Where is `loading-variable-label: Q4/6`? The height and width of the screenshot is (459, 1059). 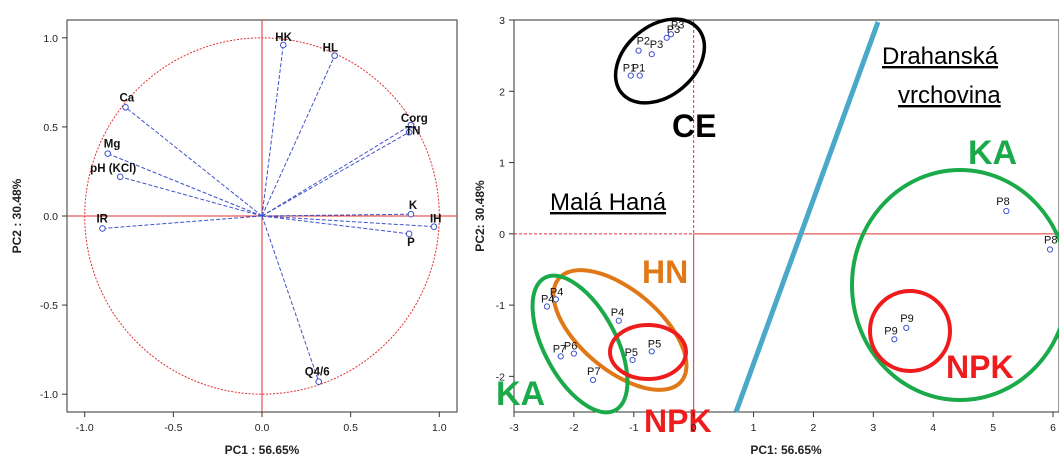
loading-variable-label: Q4/6 is located at coordinates (317, 373).